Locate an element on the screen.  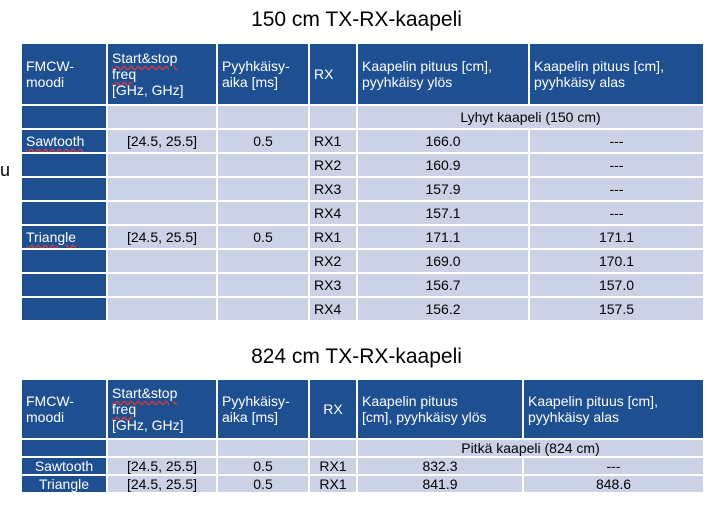
length-up-cell: 832.3 is located at coordinates (440, 466).